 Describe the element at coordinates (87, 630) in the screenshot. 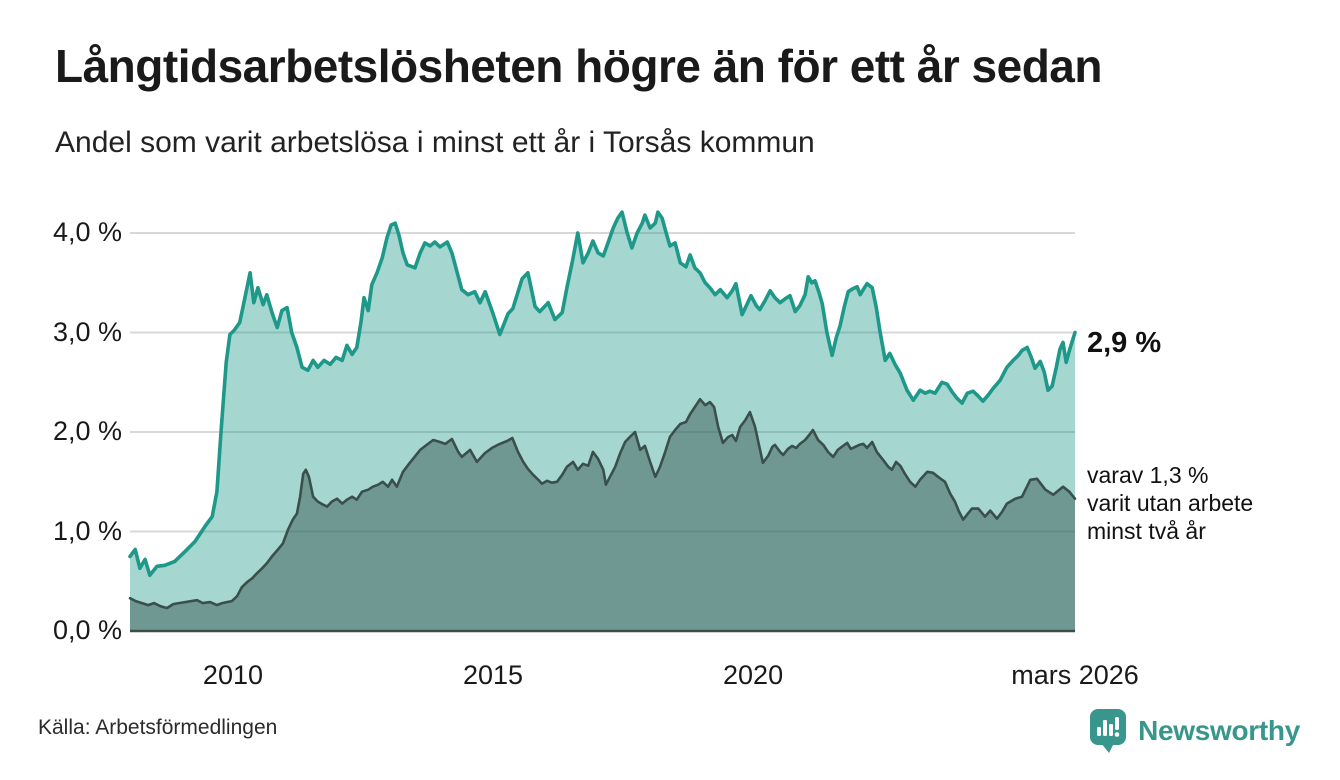

I see `y-tick-0: 0,0 %` at that location.